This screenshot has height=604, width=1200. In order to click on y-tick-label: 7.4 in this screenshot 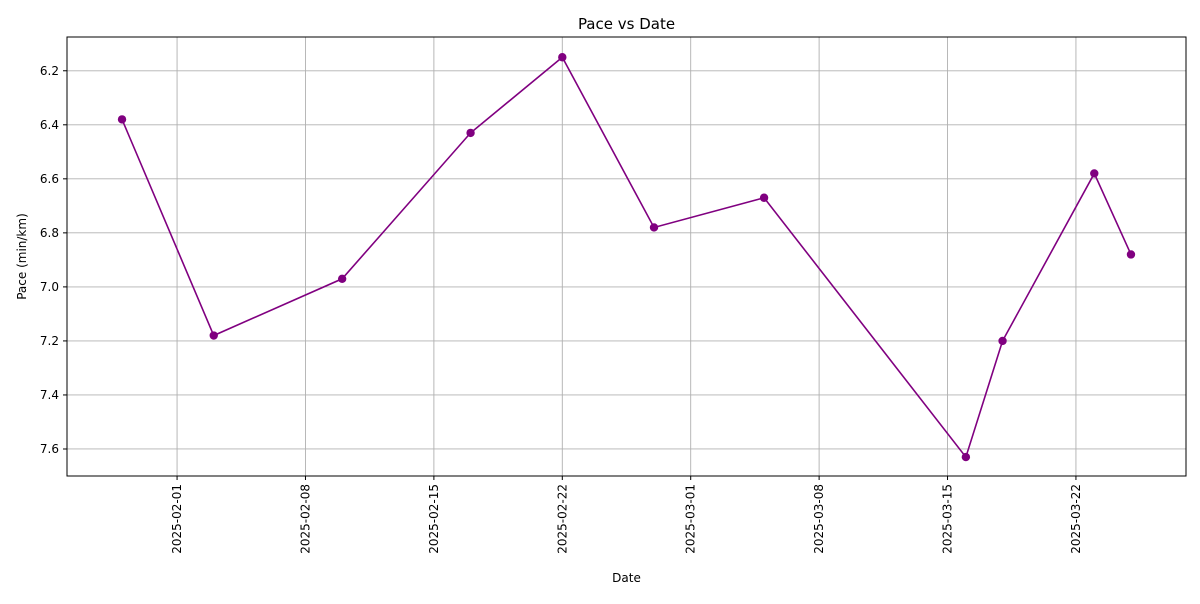, I will do `click(49, 395)`.